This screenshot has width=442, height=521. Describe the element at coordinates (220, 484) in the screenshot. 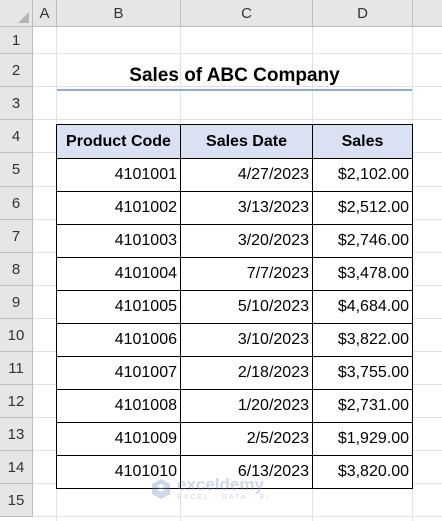

I see `watermark-name: exceldemy` at that location.